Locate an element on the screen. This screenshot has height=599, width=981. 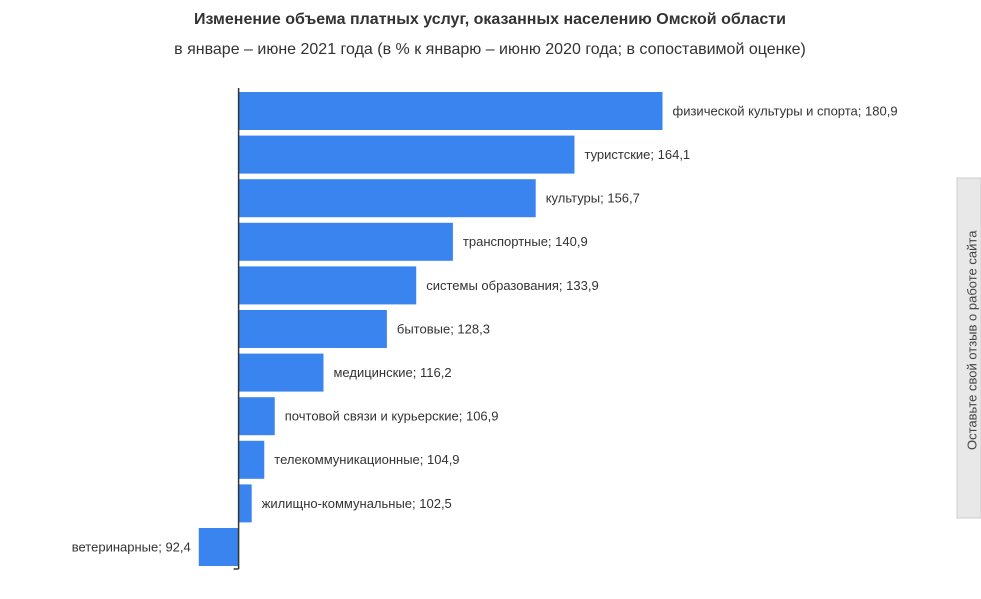
data-label: медицинские; 116,2 is located at coordinates (392, 372).